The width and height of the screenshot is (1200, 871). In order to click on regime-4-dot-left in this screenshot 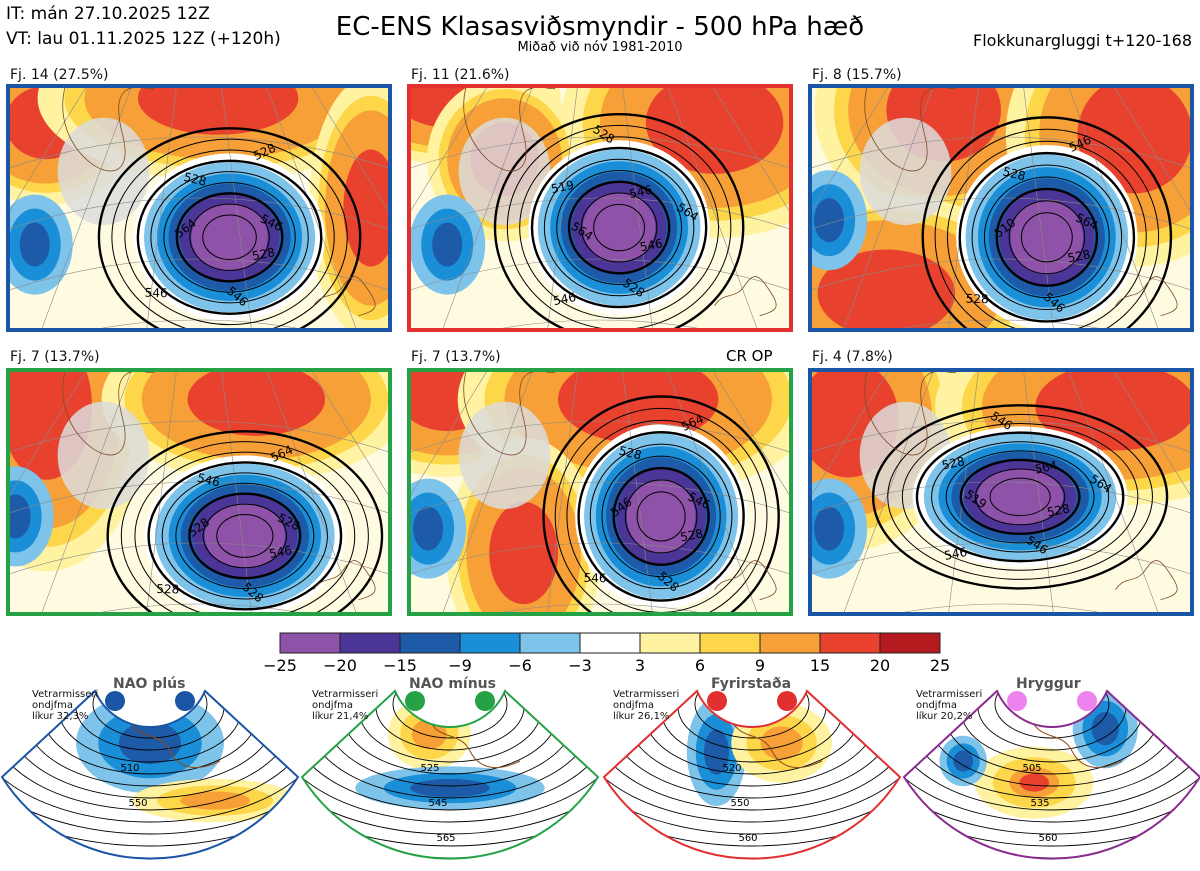, I will do `click(1017, 701)`.